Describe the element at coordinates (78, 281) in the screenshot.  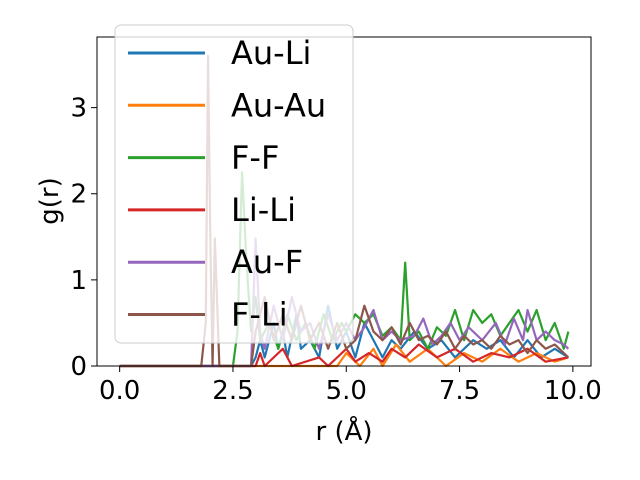
I see `y-tick-label: 1` at that location.